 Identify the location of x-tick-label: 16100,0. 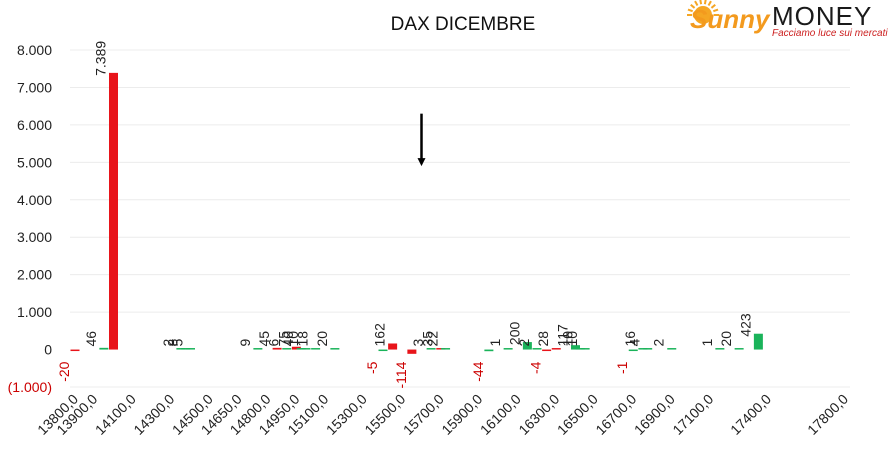
(500, 414).